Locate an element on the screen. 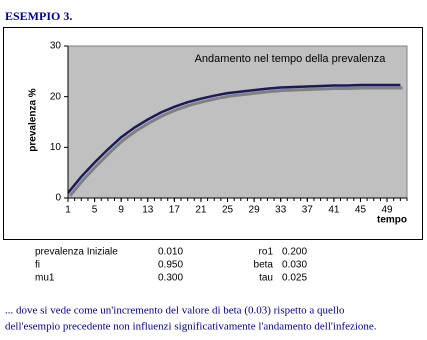  chart-title: Andamento nel tempo della prevalenza is located at coordinates (291, 59).